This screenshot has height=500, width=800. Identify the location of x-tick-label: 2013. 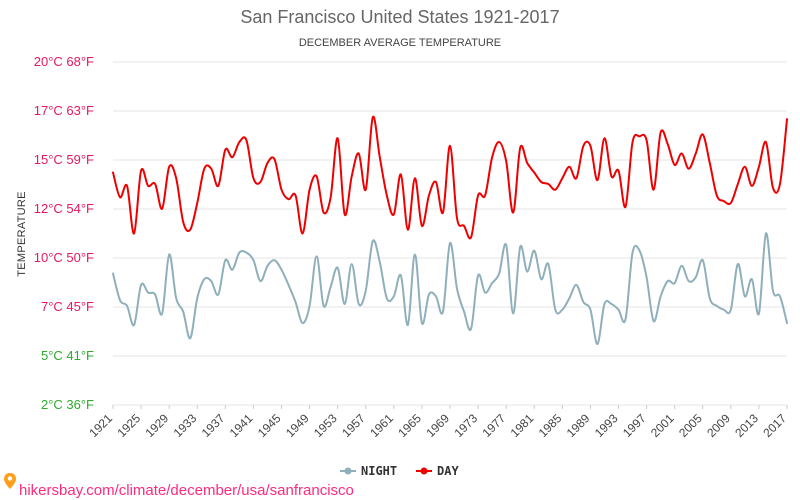
(746, 425).